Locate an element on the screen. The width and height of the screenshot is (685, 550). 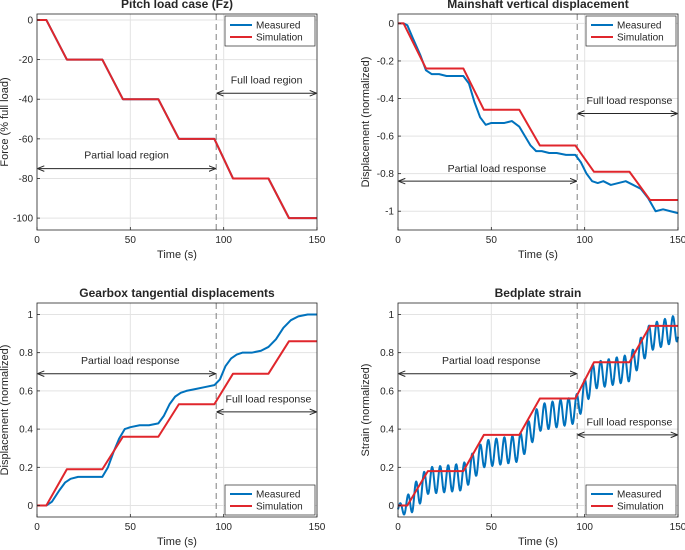
chart-title: Bedplate strain is located at coordinates (538, 293).